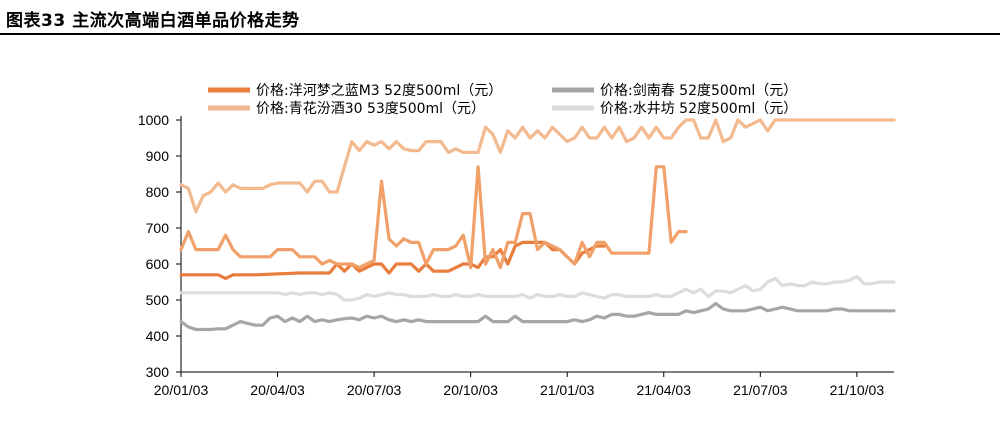 Image resolution: width=1000 pixels, height=426 pixels. What do you see at coordinates (760, 390) in the screenshot?
I see `x-tick-label: 21/07/03` at bounding box center [760, 390].